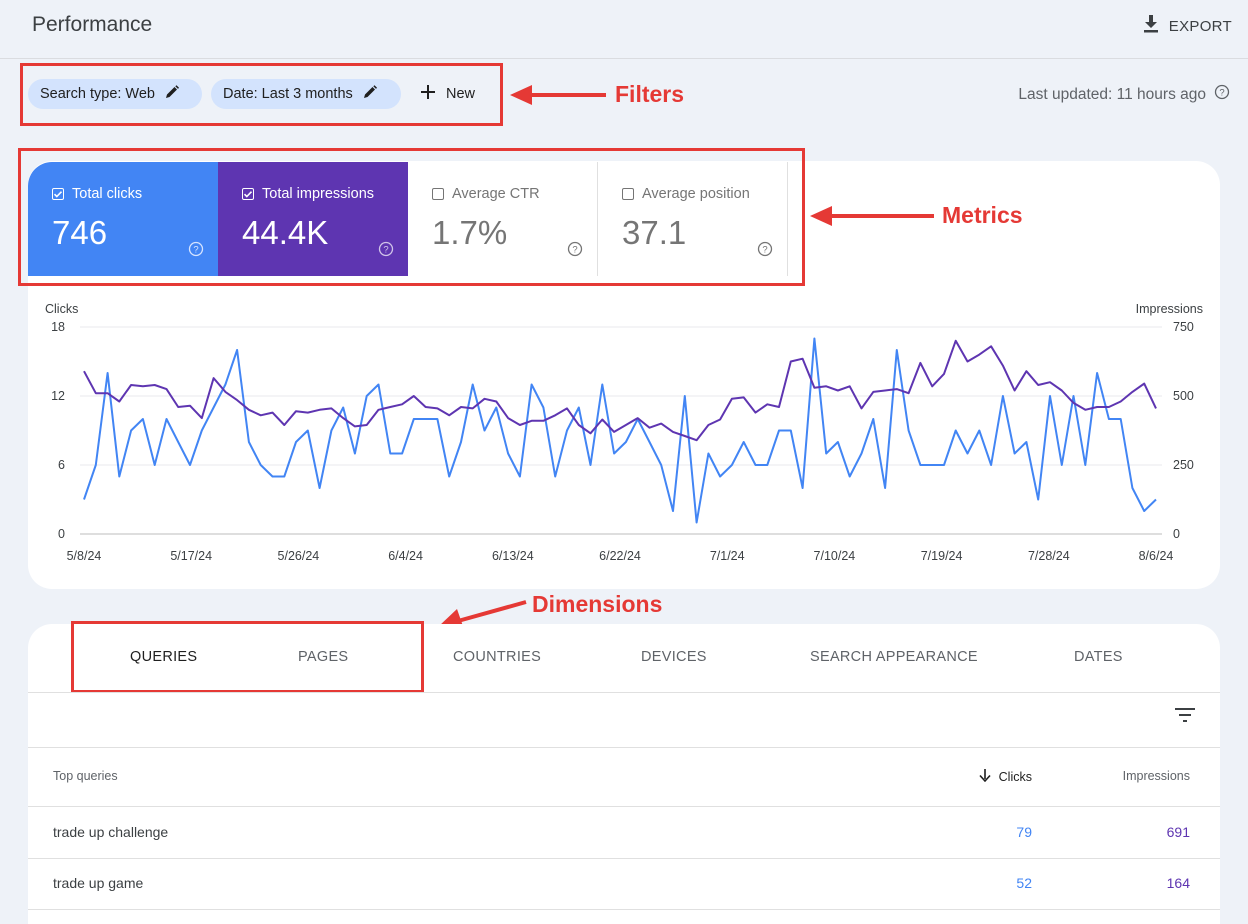  What do you see at coordinates (894, 657) in the screenshot?
I see `tab-search-appearance: SEARCH APPEARANCE` at bounding box center [894, 657].